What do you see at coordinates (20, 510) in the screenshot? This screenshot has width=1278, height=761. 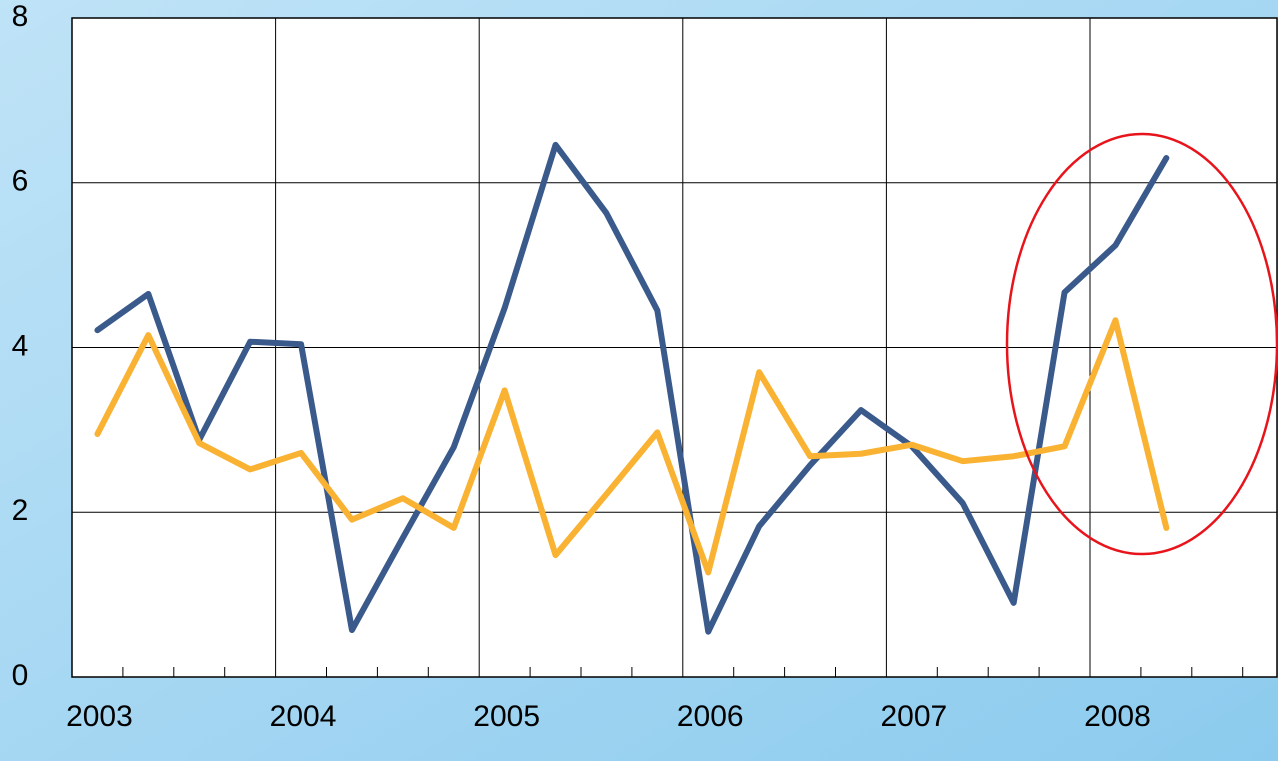 I see `y-tick-label: 2` at bounding box center [20, 510].